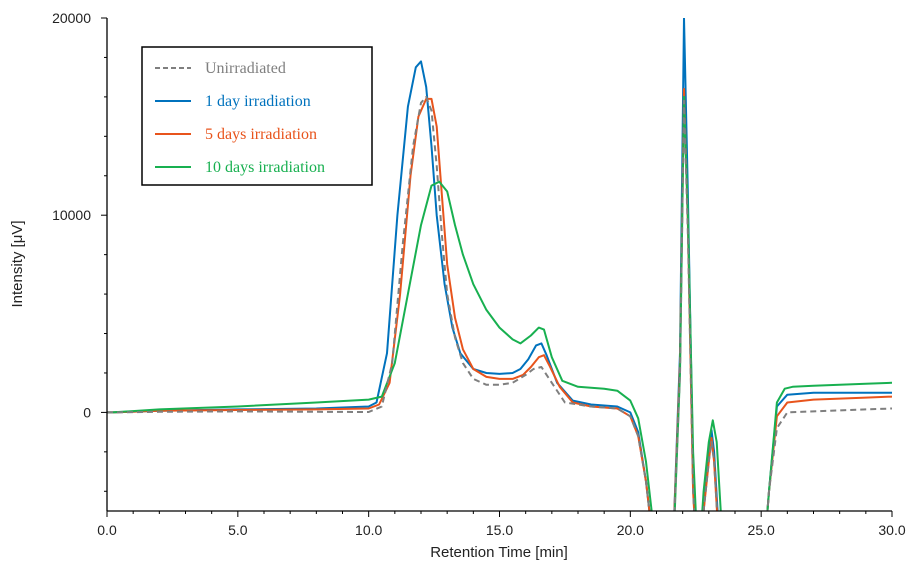 The width and height of the screenshot is (919, 573). I want to click on legend-box, so click(257, 116).